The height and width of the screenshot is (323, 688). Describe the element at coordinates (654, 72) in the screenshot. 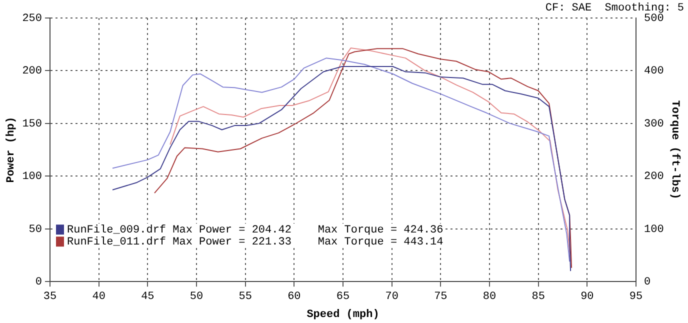

I see `y2-tick-label: 400` at that location.